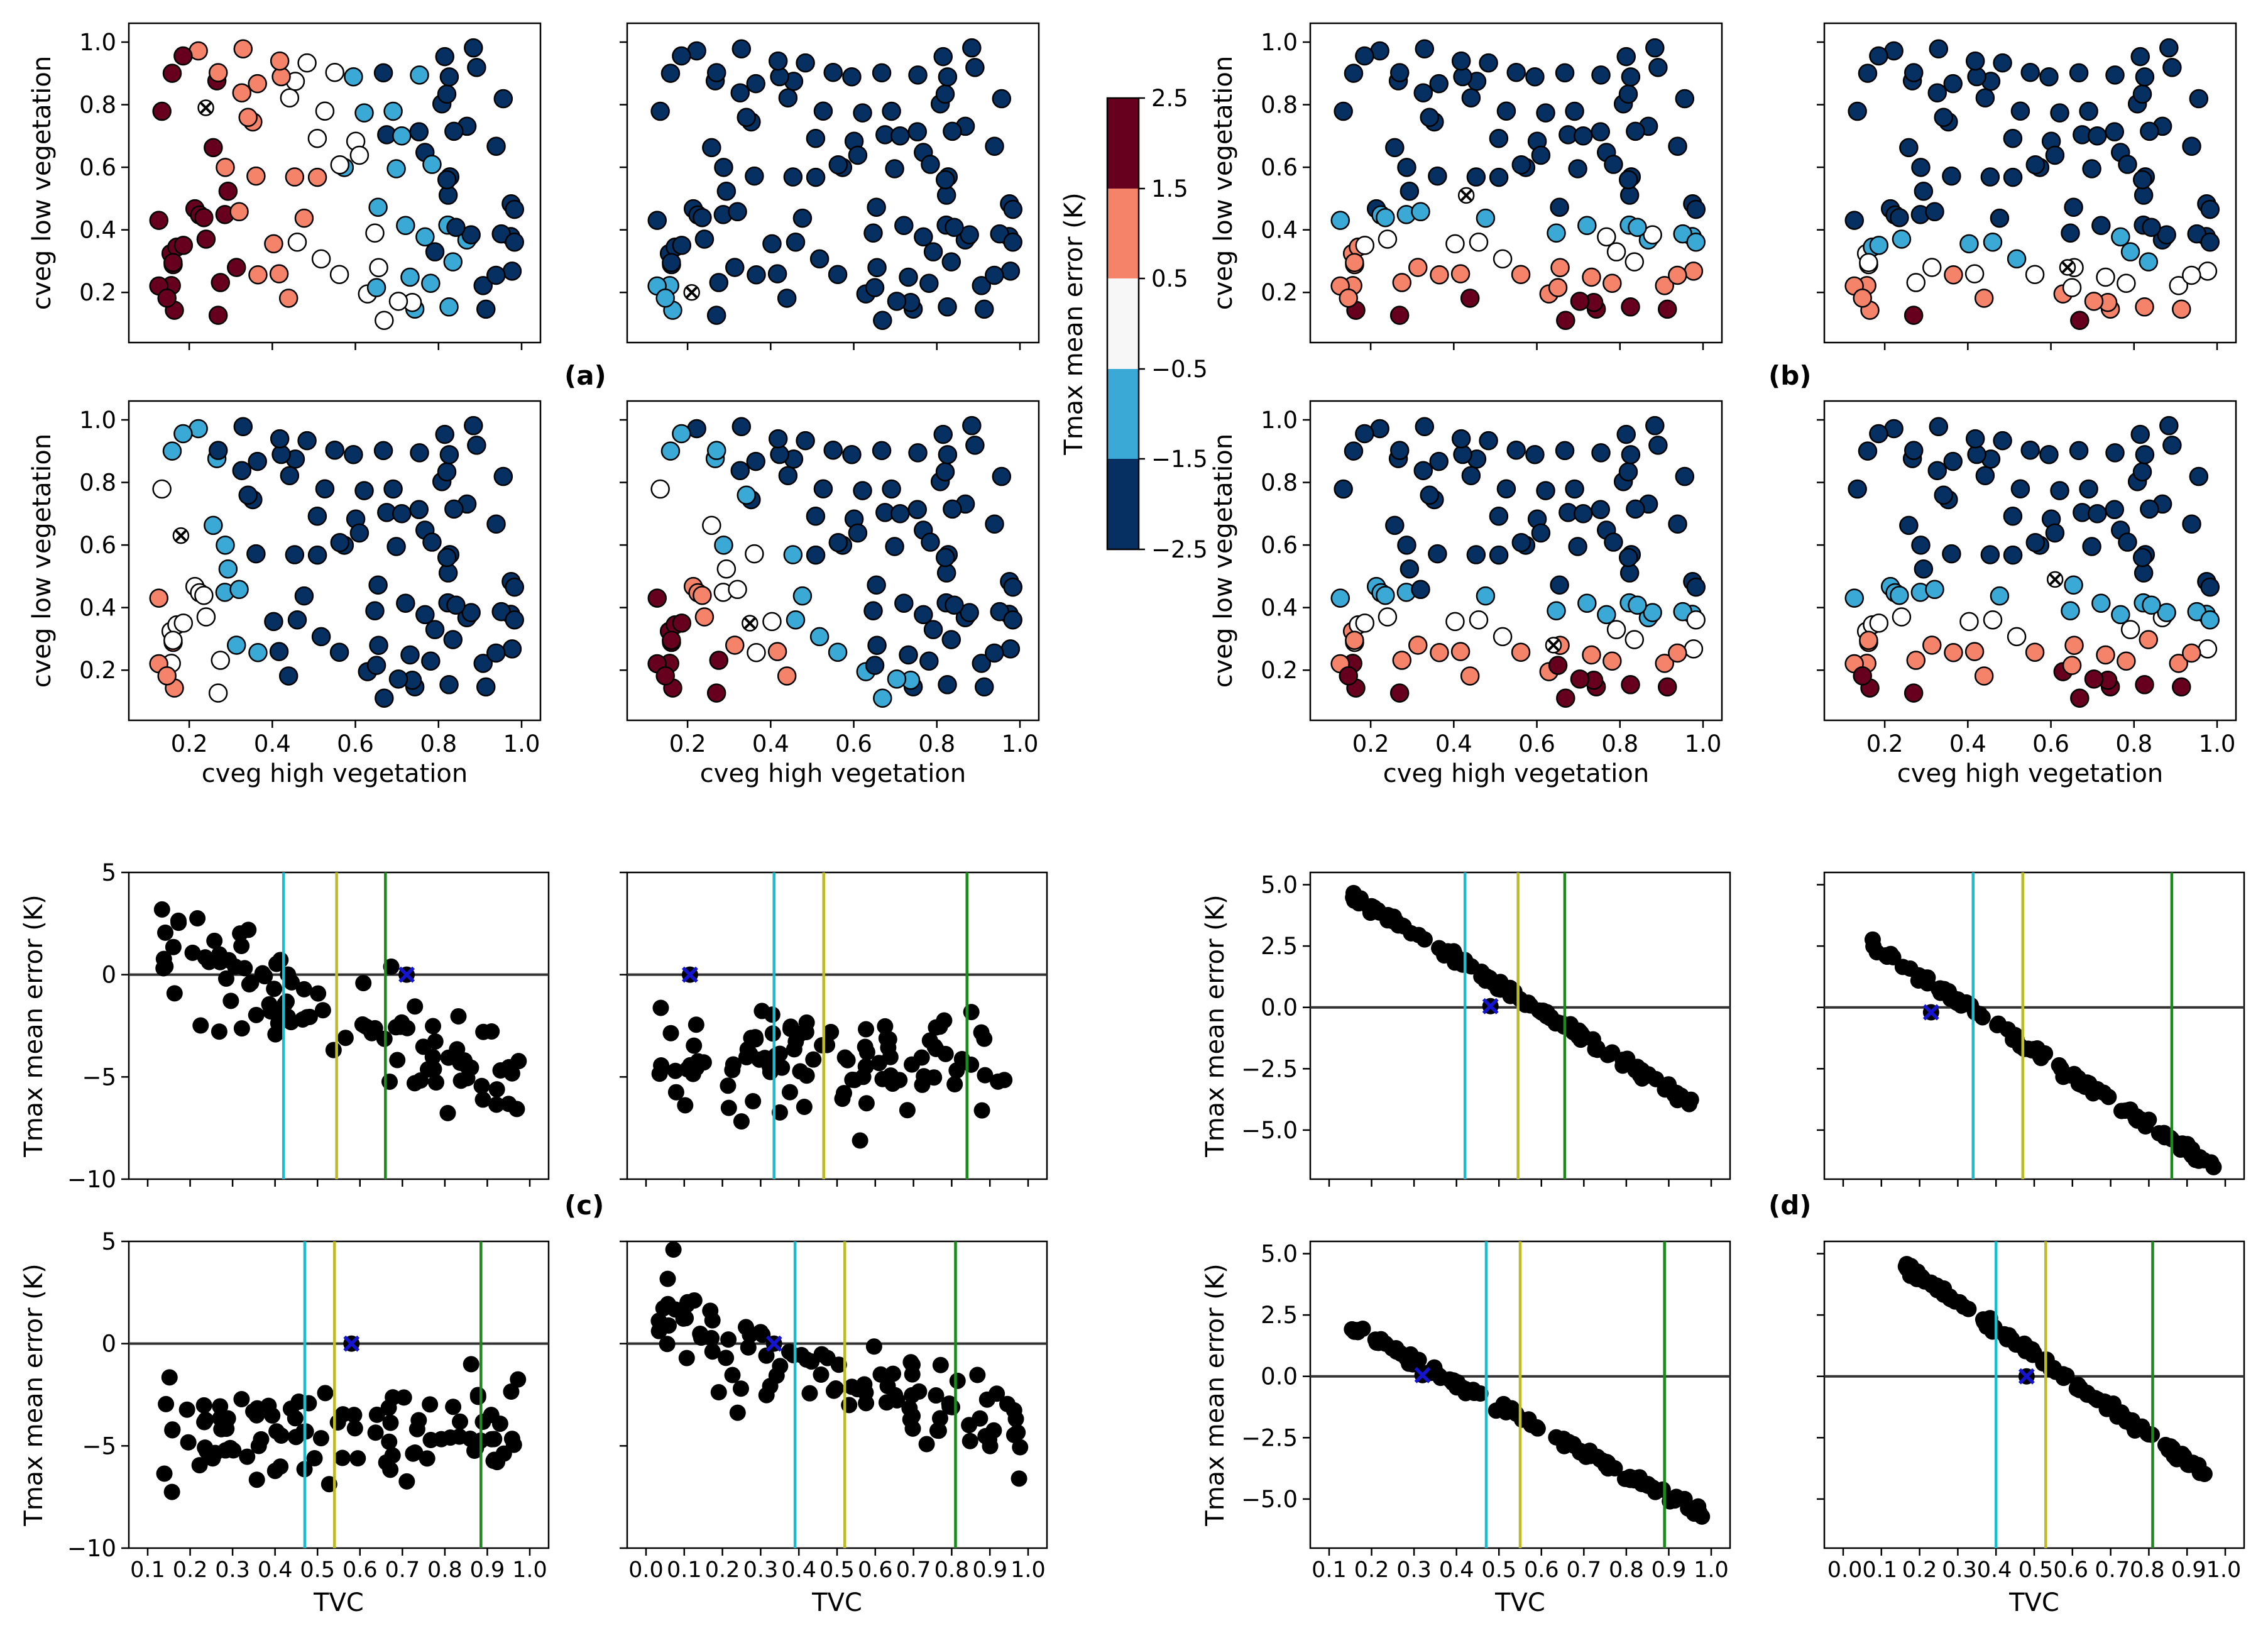 Image resolution: width=2268 pixels, height=1638 pixels. I want to click on x-tick-label: 0.00.1, so click(1862, 1570).